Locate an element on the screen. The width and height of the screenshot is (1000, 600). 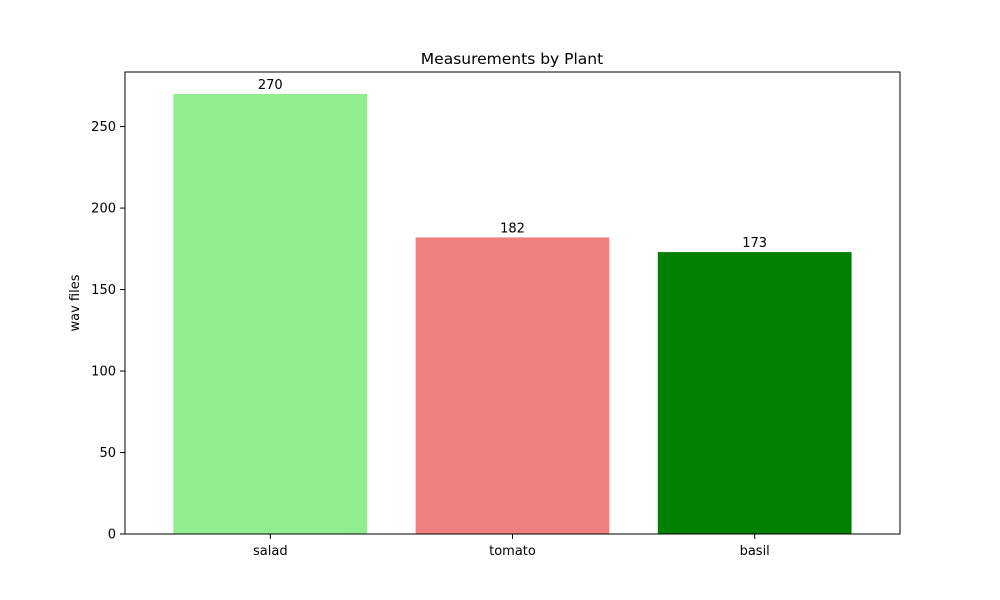
data-label-tomato: 182 is located at coordinates (512, 228).